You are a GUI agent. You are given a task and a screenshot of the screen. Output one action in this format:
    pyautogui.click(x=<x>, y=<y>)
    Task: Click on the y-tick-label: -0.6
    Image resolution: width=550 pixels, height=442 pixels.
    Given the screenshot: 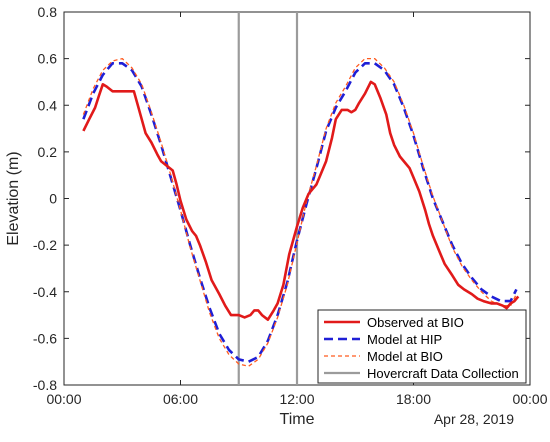 What is the action you would take?
    pyautogui.click(x=45, y=338)
    